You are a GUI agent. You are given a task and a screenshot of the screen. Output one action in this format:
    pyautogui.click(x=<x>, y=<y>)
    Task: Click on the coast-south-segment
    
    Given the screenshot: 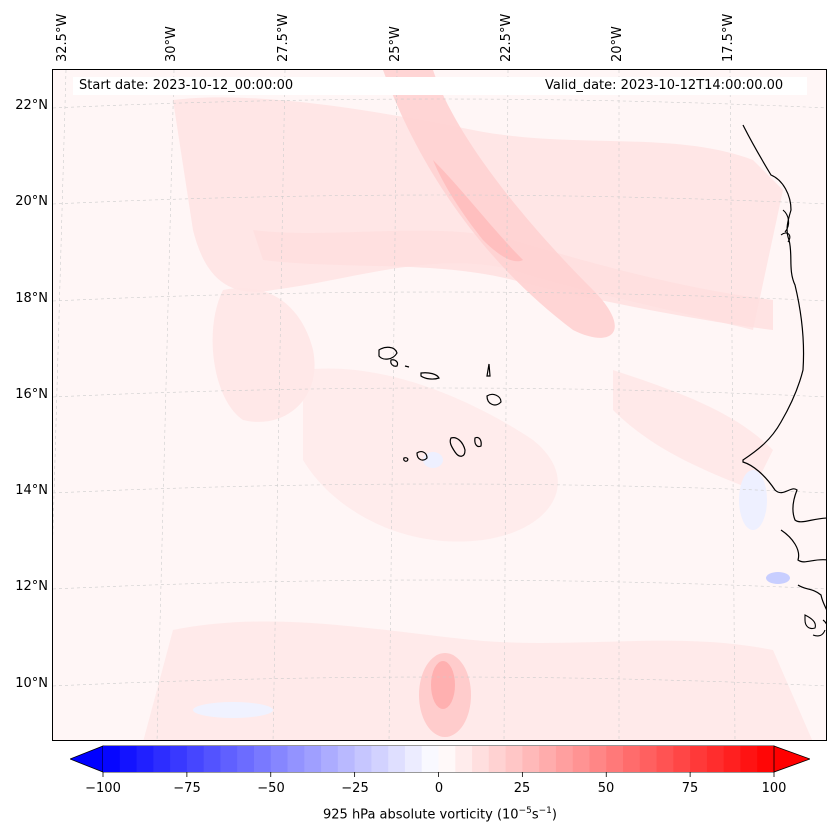 What is the action you would take?
    pyautogui.click(x=803, y=546)
    